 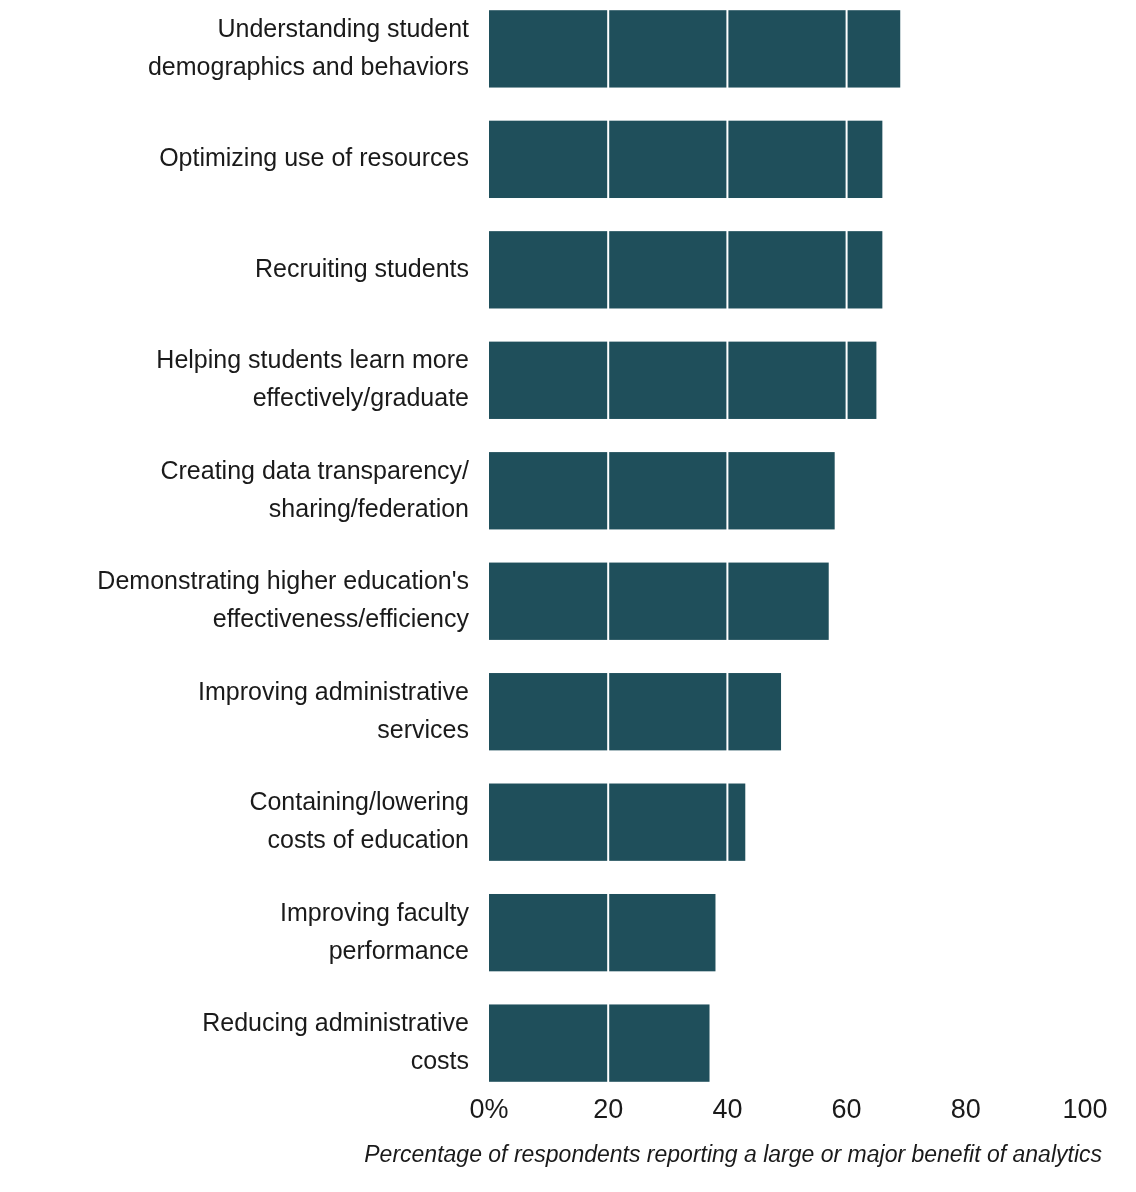 What do you see at coordinates (727, 1109) in the screenshot?
I see `x-tick-label: 40` at bounding box center [727, 1109].